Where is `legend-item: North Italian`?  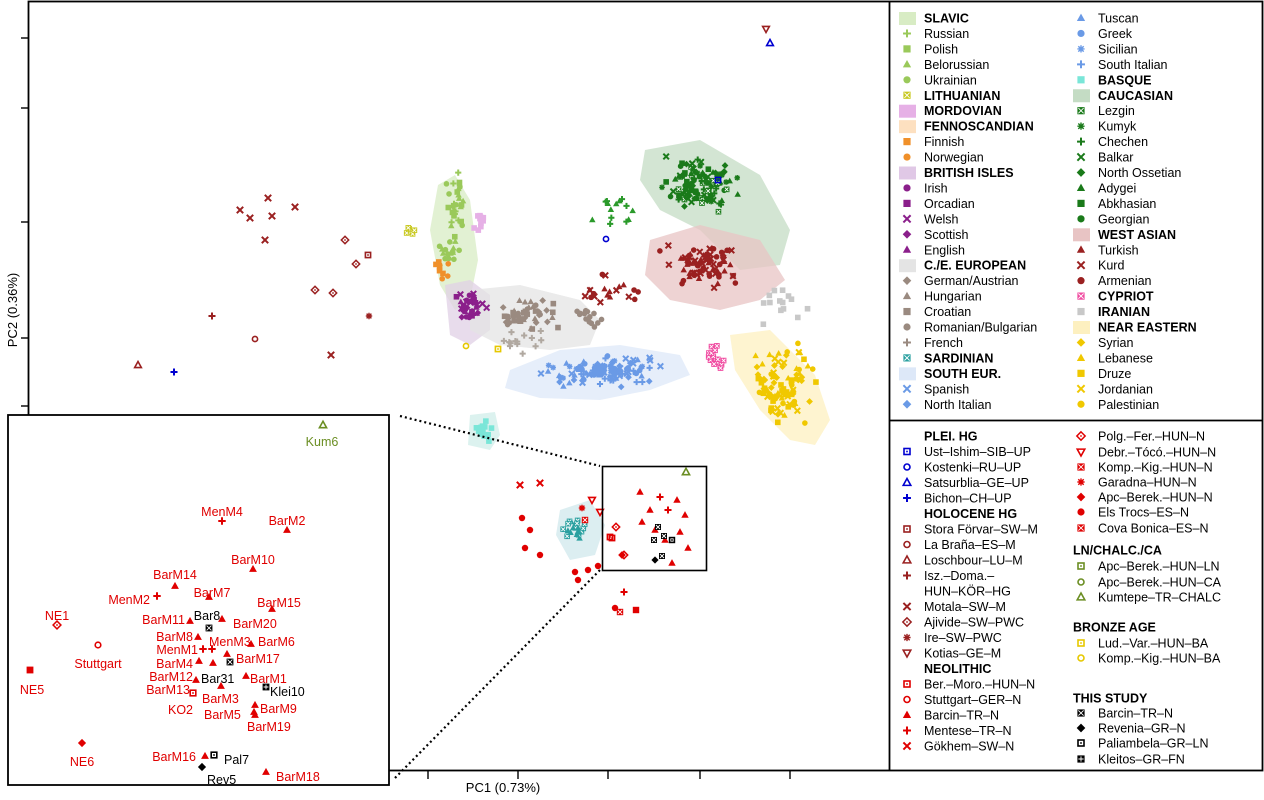 legend-item: North Italian is located at coordinates (946, 405).